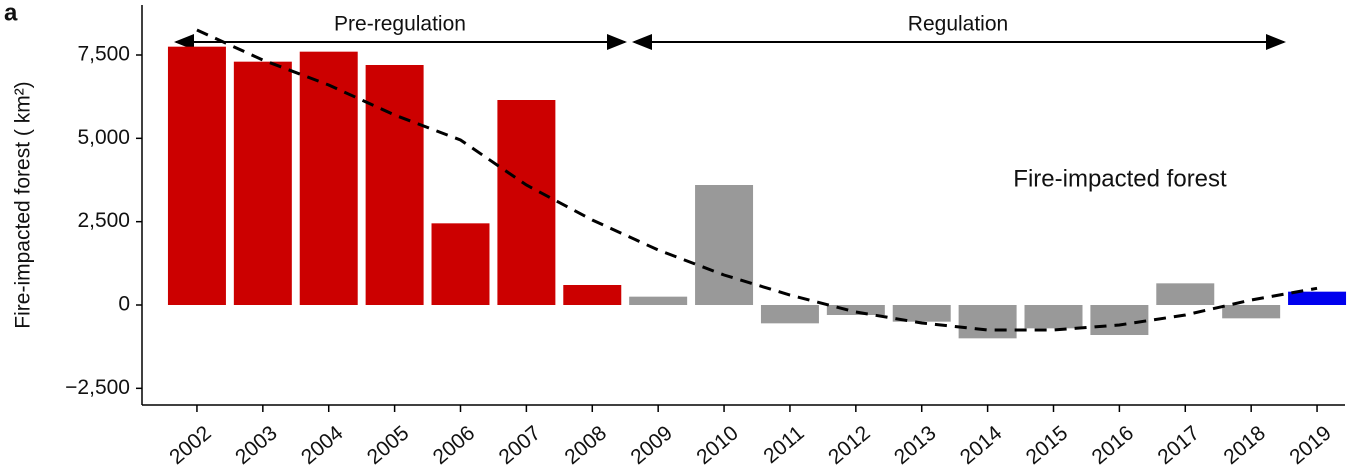 The width and height of the screenshot is (1360, 465). What do you see at coordinates (1120, 178) in the screenshot?
I see `annotation: Fire-impacted forest` at bounding box center [1120, 178].